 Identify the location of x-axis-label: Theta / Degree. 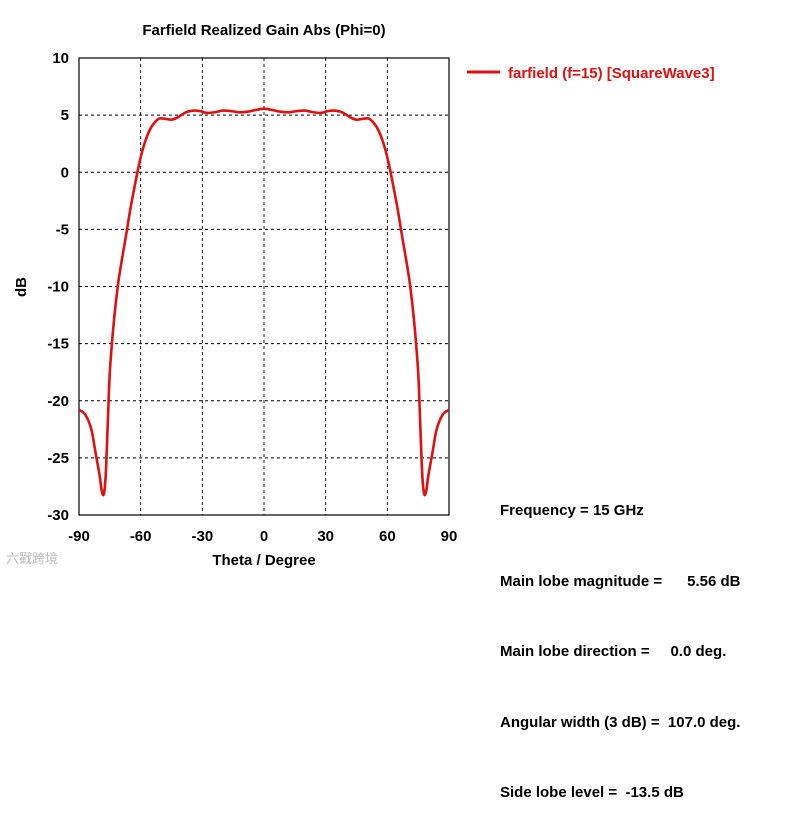
(263, 560).